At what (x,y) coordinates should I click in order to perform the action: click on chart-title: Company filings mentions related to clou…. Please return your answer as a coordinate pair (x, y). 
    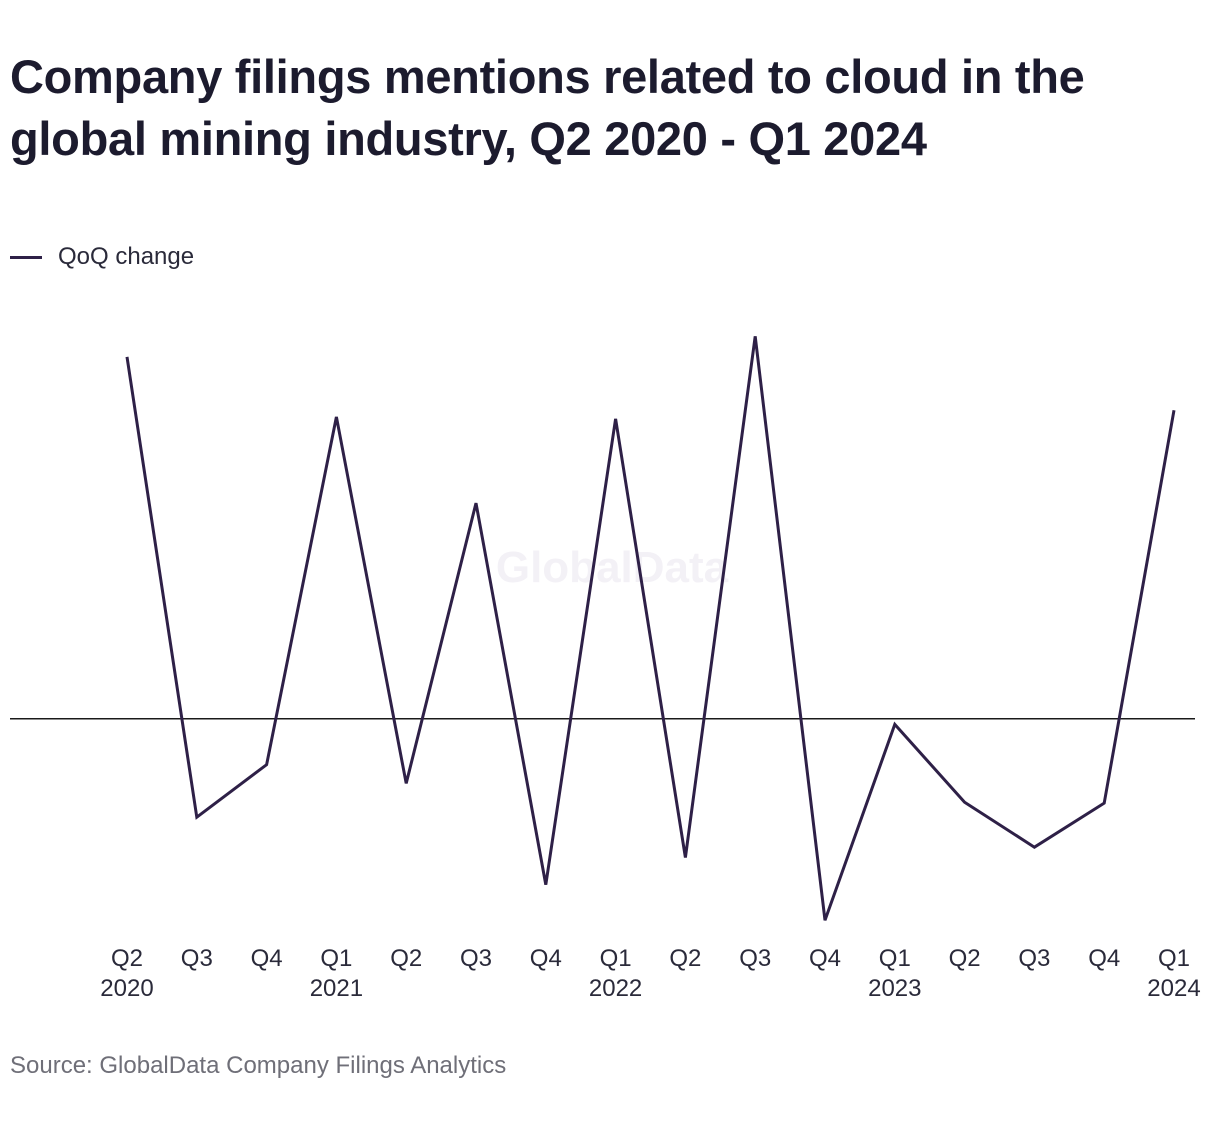
    Looking at the image, I should click on (547, 107).